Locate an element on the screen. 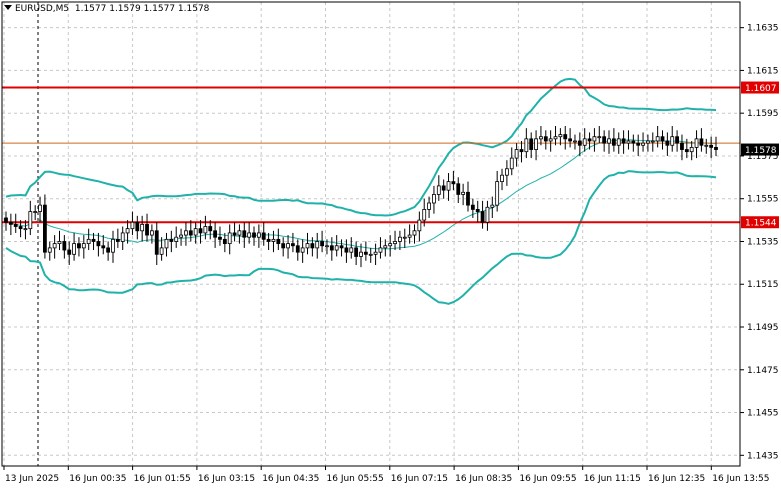 The image size is (781, 489). support-level-tag is located at coordinates (760, 222).